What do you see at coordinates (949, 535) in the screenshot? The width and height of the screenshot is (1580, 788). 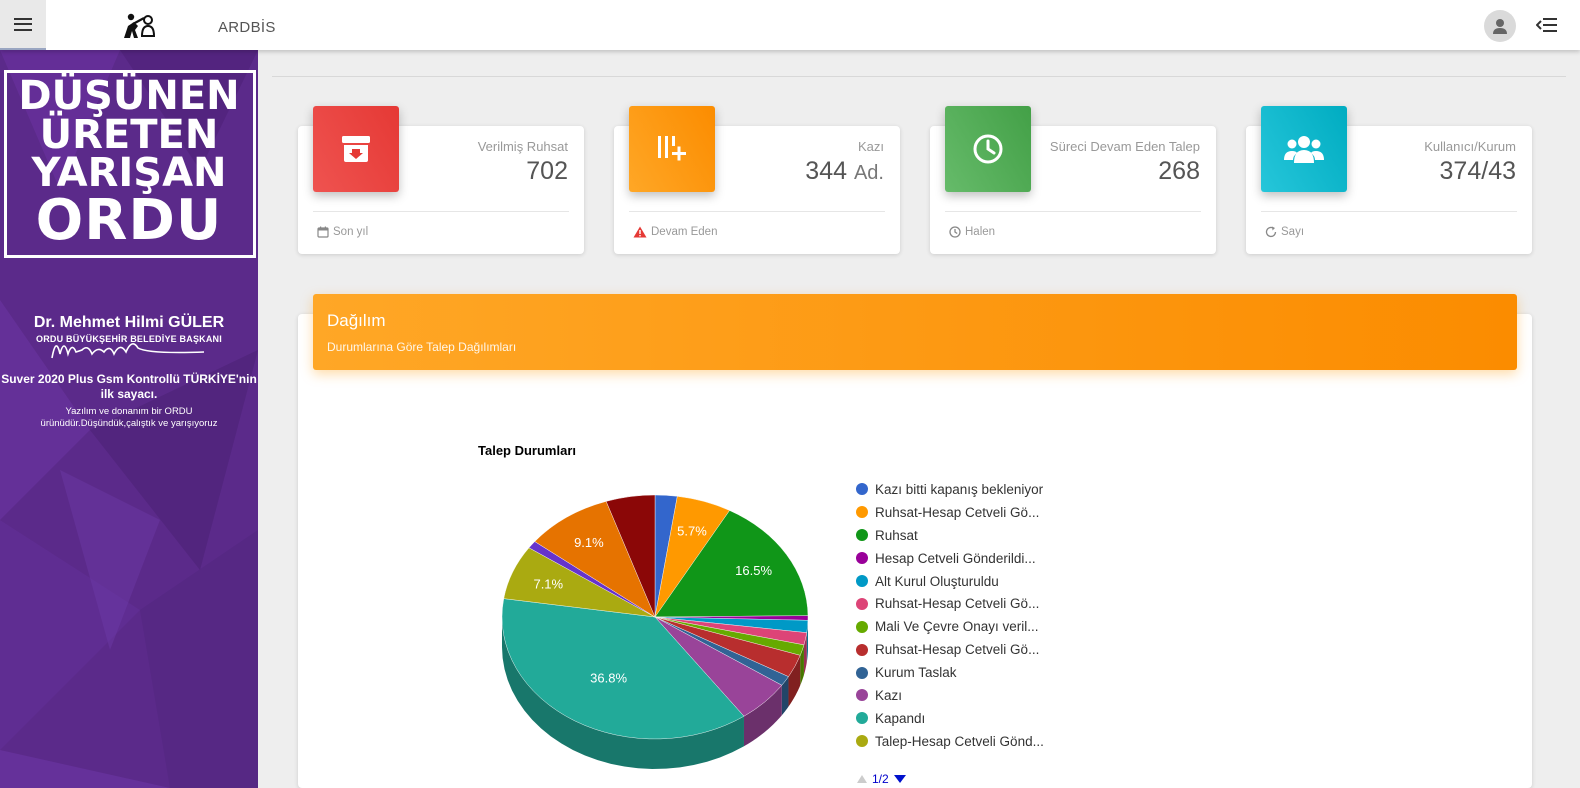 I see `legend-item: Ruhsat` at bounding box center [949, 535].